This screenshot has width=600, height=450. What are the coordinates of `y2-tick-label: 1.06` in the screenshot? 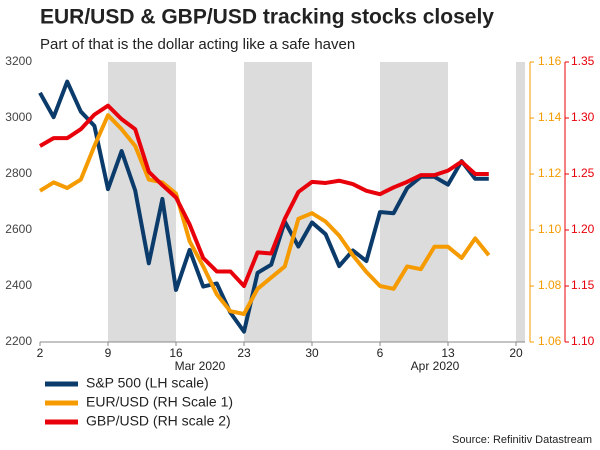 It's located at (550, 341).